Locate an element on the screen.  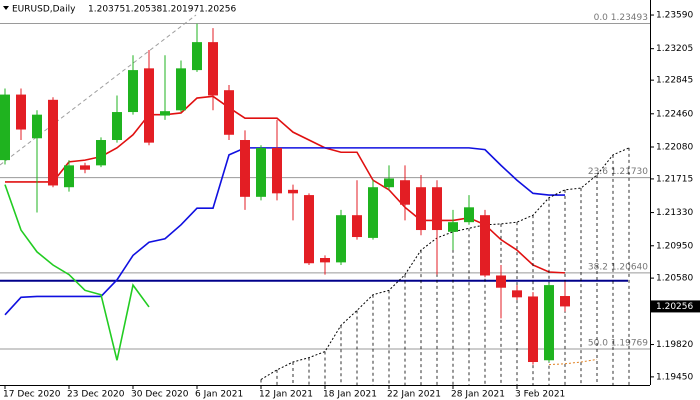
x-tick-label: 3 Feb 2021 is located at coordinates (540, 395).